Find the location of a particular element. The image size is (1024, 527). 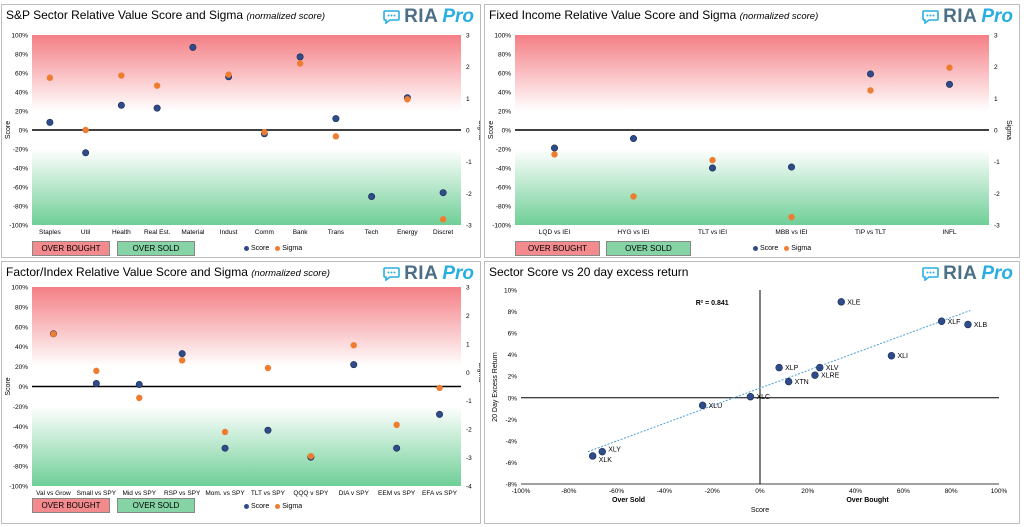

sigma-point-mbb-vs-iei is located at coordinates (791, 217).